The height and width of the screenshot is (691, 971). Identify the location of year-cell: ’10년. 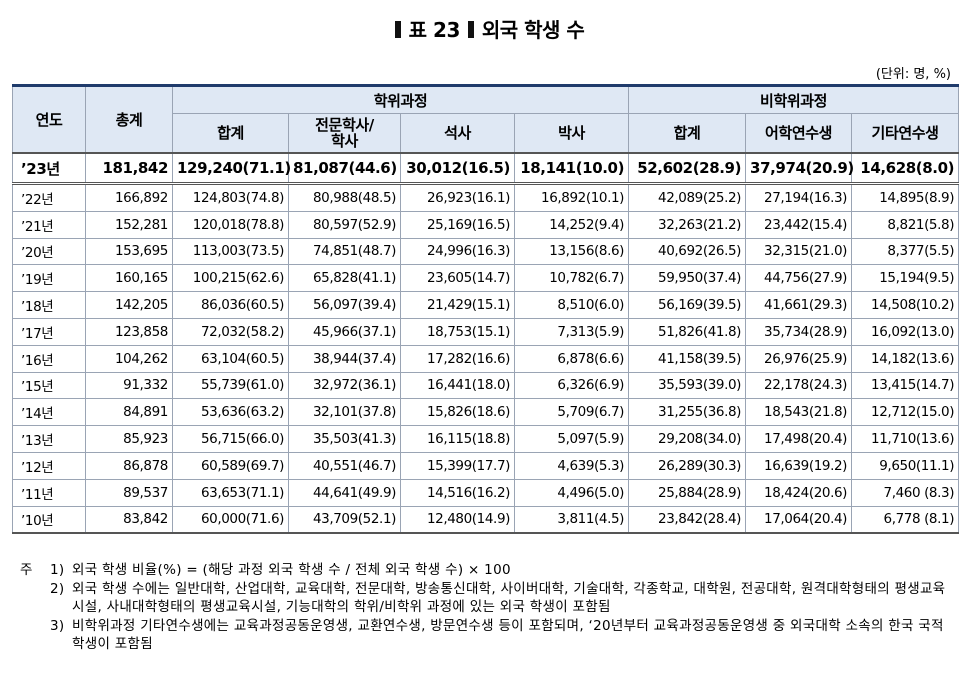
(49, 520).